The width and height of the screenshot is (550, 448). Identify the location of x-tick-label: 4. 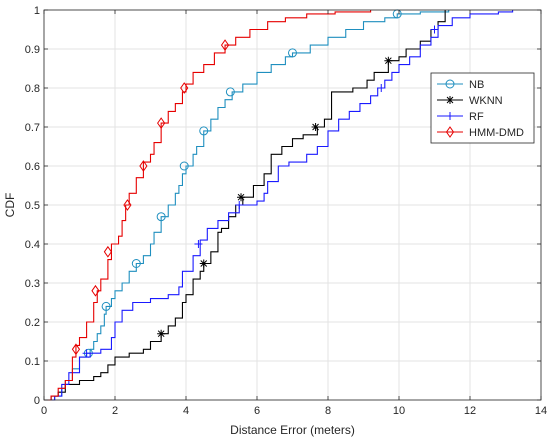
(186, 411).